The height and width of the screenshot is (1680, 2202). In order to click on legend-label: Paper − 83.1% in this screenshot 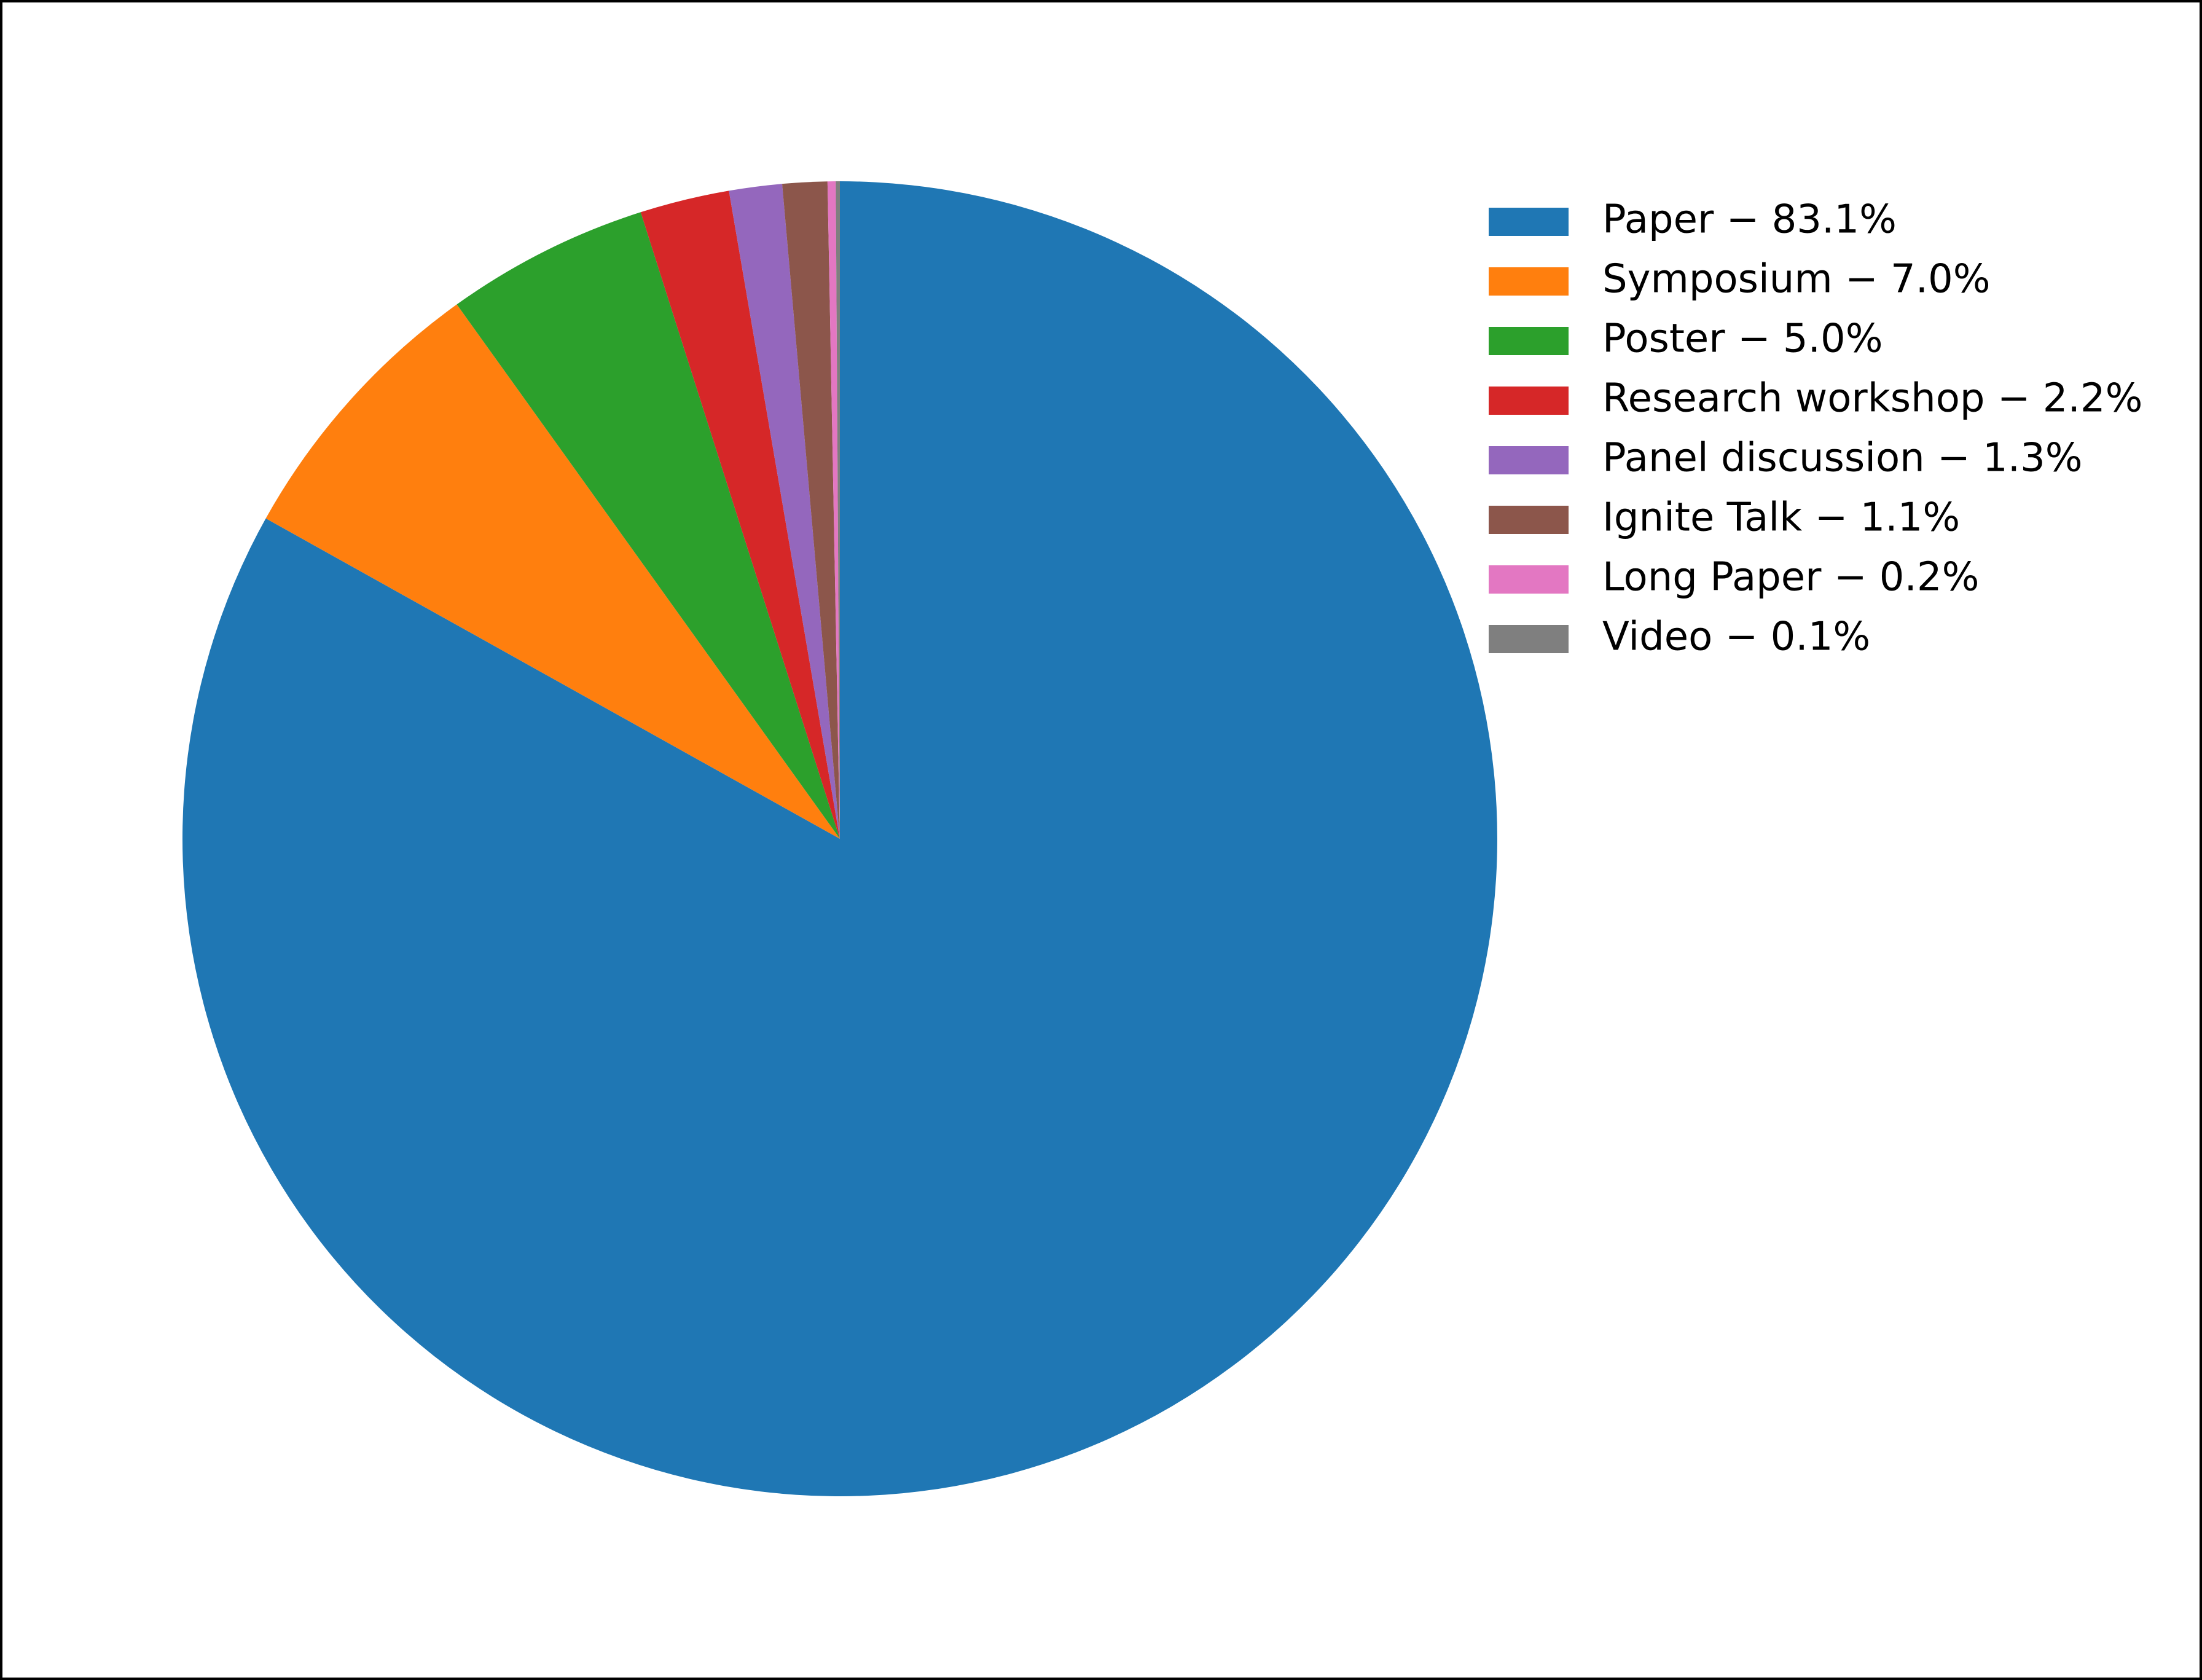, I will do `click(1749, 220)`.